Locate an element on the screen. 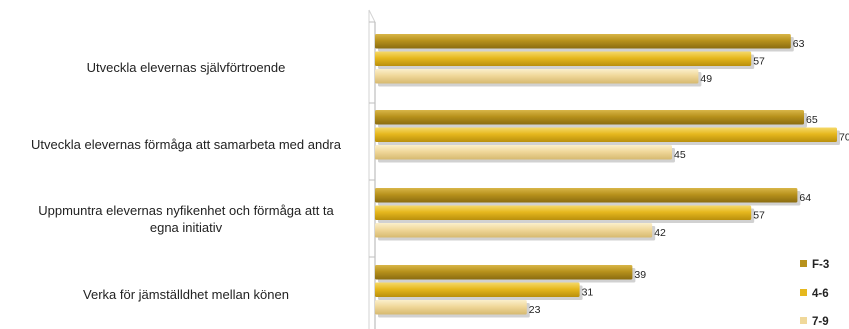  data-label: 39 is located at coordinates (640, 275).